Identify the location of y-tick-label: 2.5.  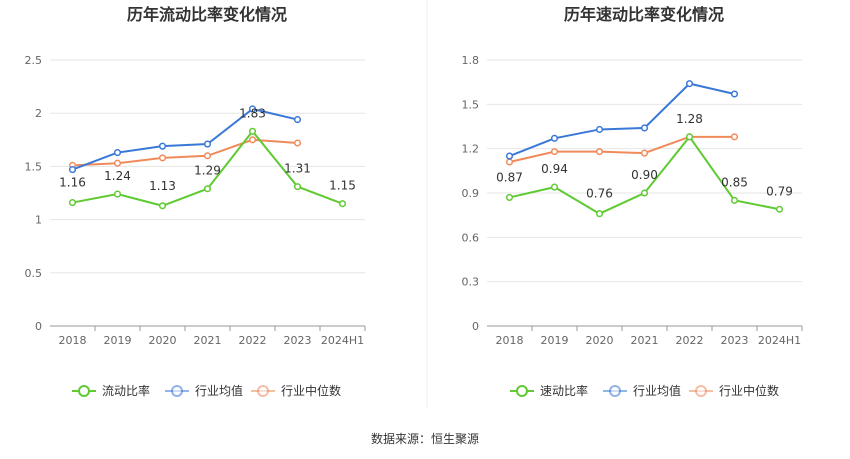
(34, 60).